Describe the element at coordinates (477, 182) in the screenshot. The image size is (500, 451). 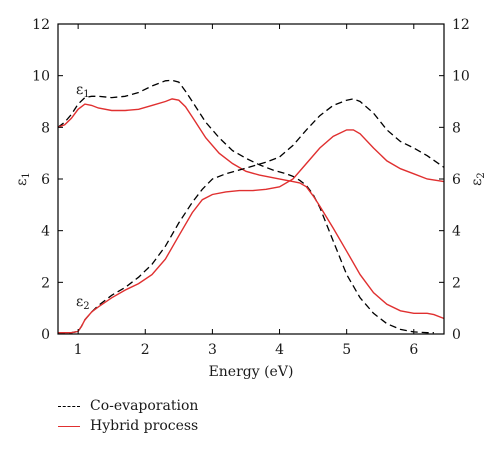
I see `y-axis-right-symbol: ε` at that location.